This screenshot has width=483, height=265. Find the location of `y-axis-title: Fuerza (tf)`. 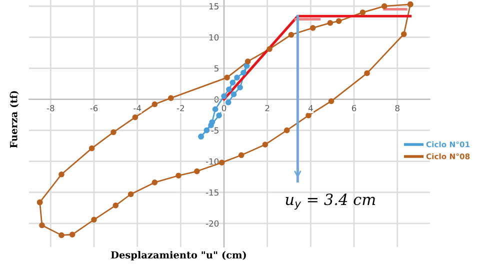

y-axis-title: Fuerza (tf) is located at coordinates (14, 119).